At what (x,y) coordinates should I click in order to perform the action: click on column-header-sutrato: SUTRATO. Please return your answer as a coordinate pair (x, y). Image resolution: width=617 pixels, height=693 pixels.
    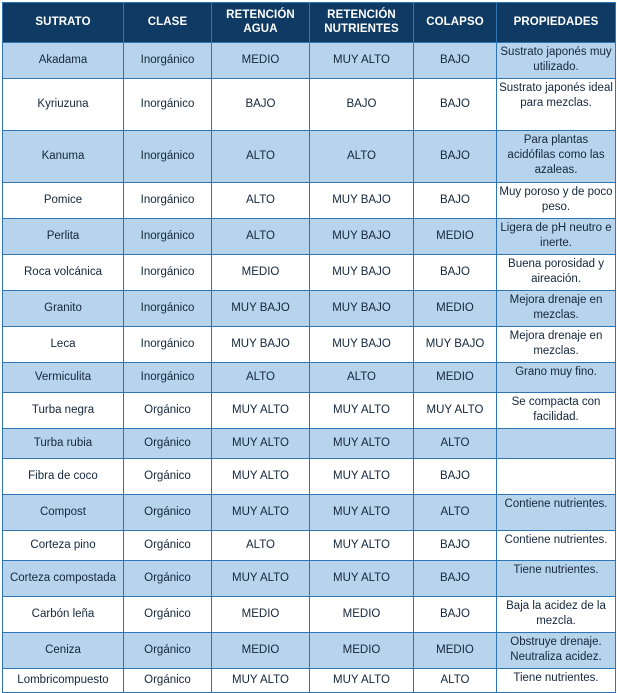
    Looking at the image, I should click on (63, 22).